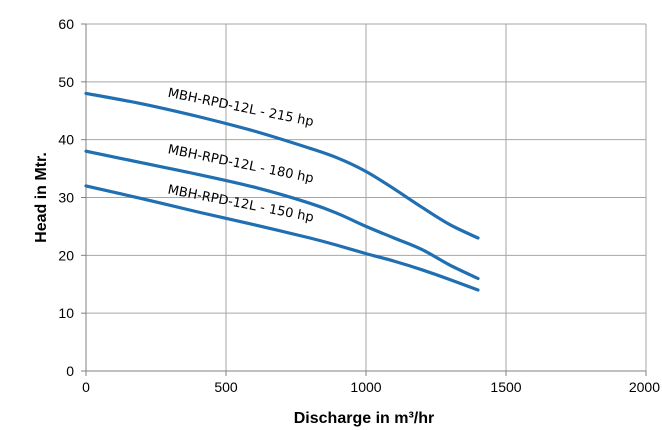 This screenshot has height=430, width=662. Describe the element at coordinates (644, 387) in the screenshot. I see `x-tick-label: 2000` at that location.